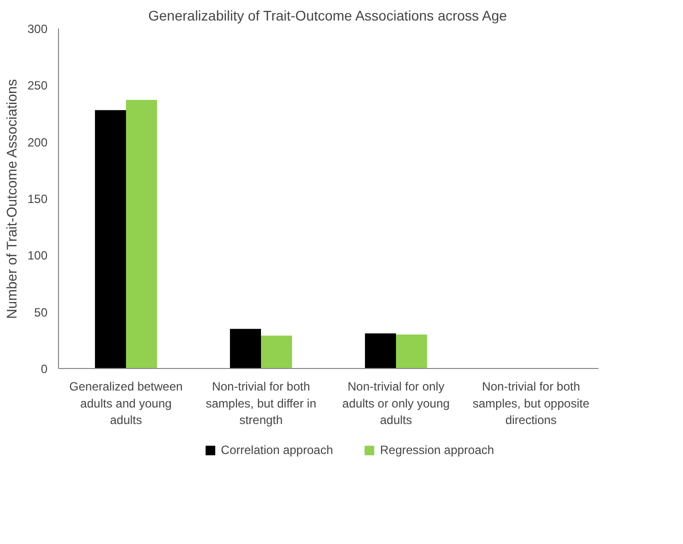  I want to click on y-tick-label: 200, so click(37, 142).